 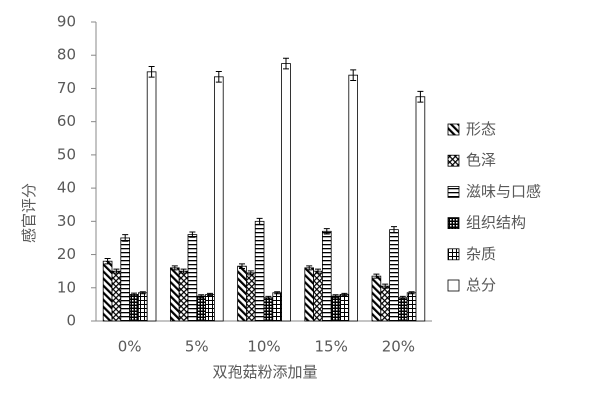 What do you see at coordinates (197, 347) in the screenshot?
I see `x-tick-label: 5%` at bounding box center [197, 347].